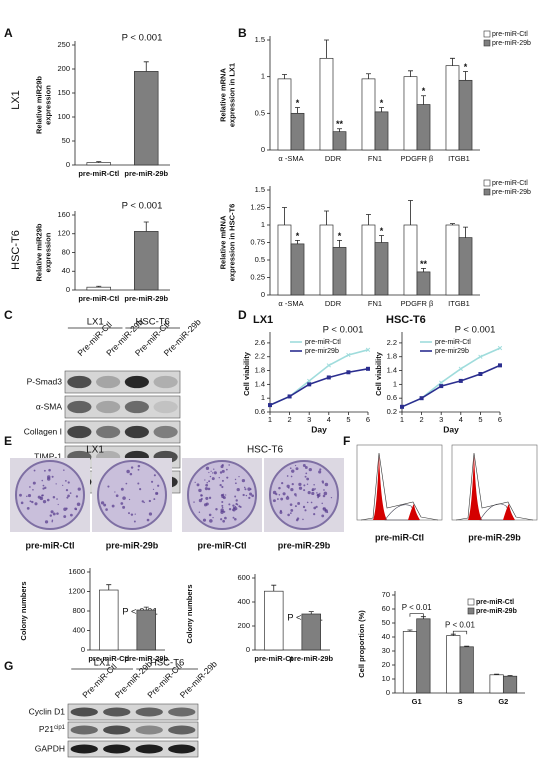 The image size is (550, 761). What do you see at coordinates (494, 482) in the screenshot?
I see `histogram-frame` at bounding box center [494, 482].